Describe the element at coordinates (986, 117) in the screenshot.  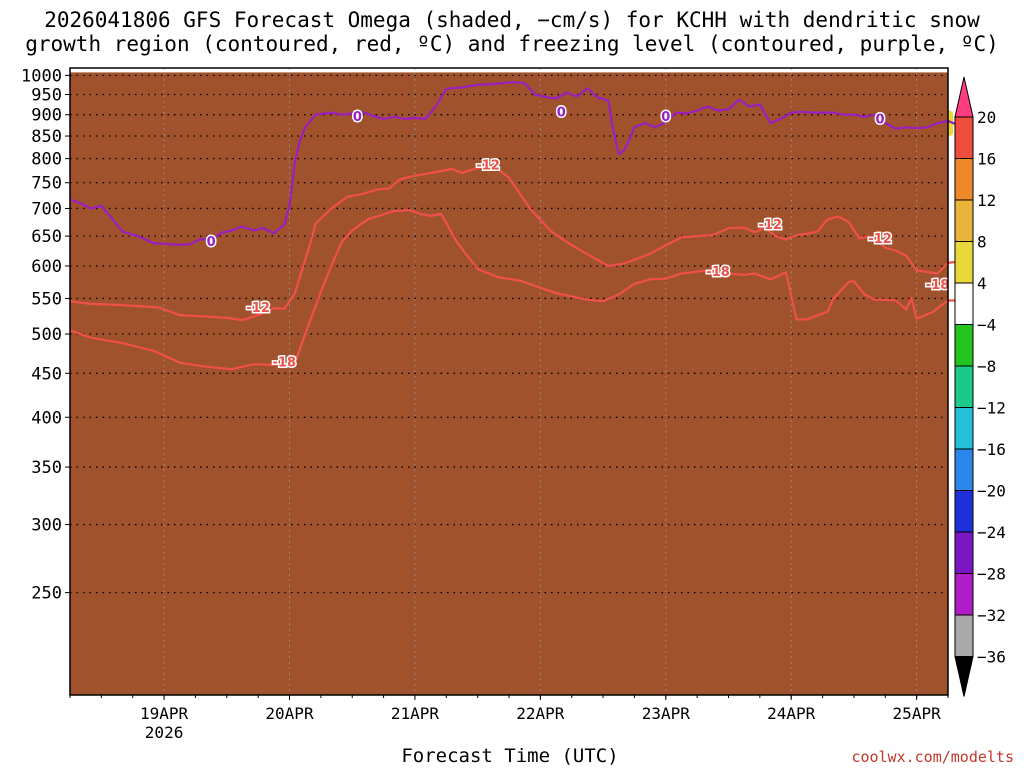
I see `colorbar-label: 20` at that location.